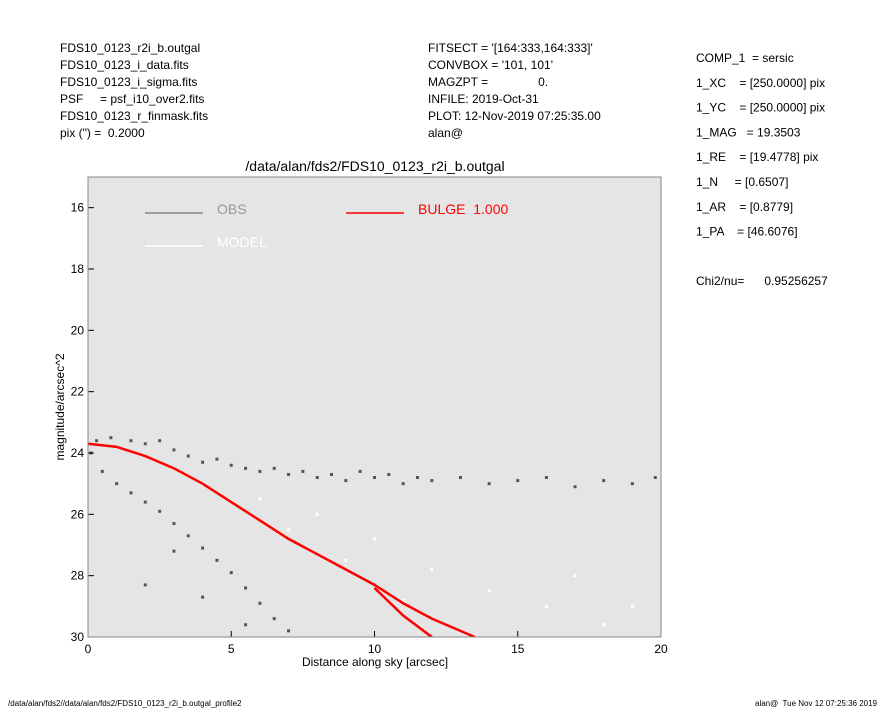 This screenshot has width=885, height=713. I want to click on info-right: 1_RE = [19.4778] pix, so click(757, 157).